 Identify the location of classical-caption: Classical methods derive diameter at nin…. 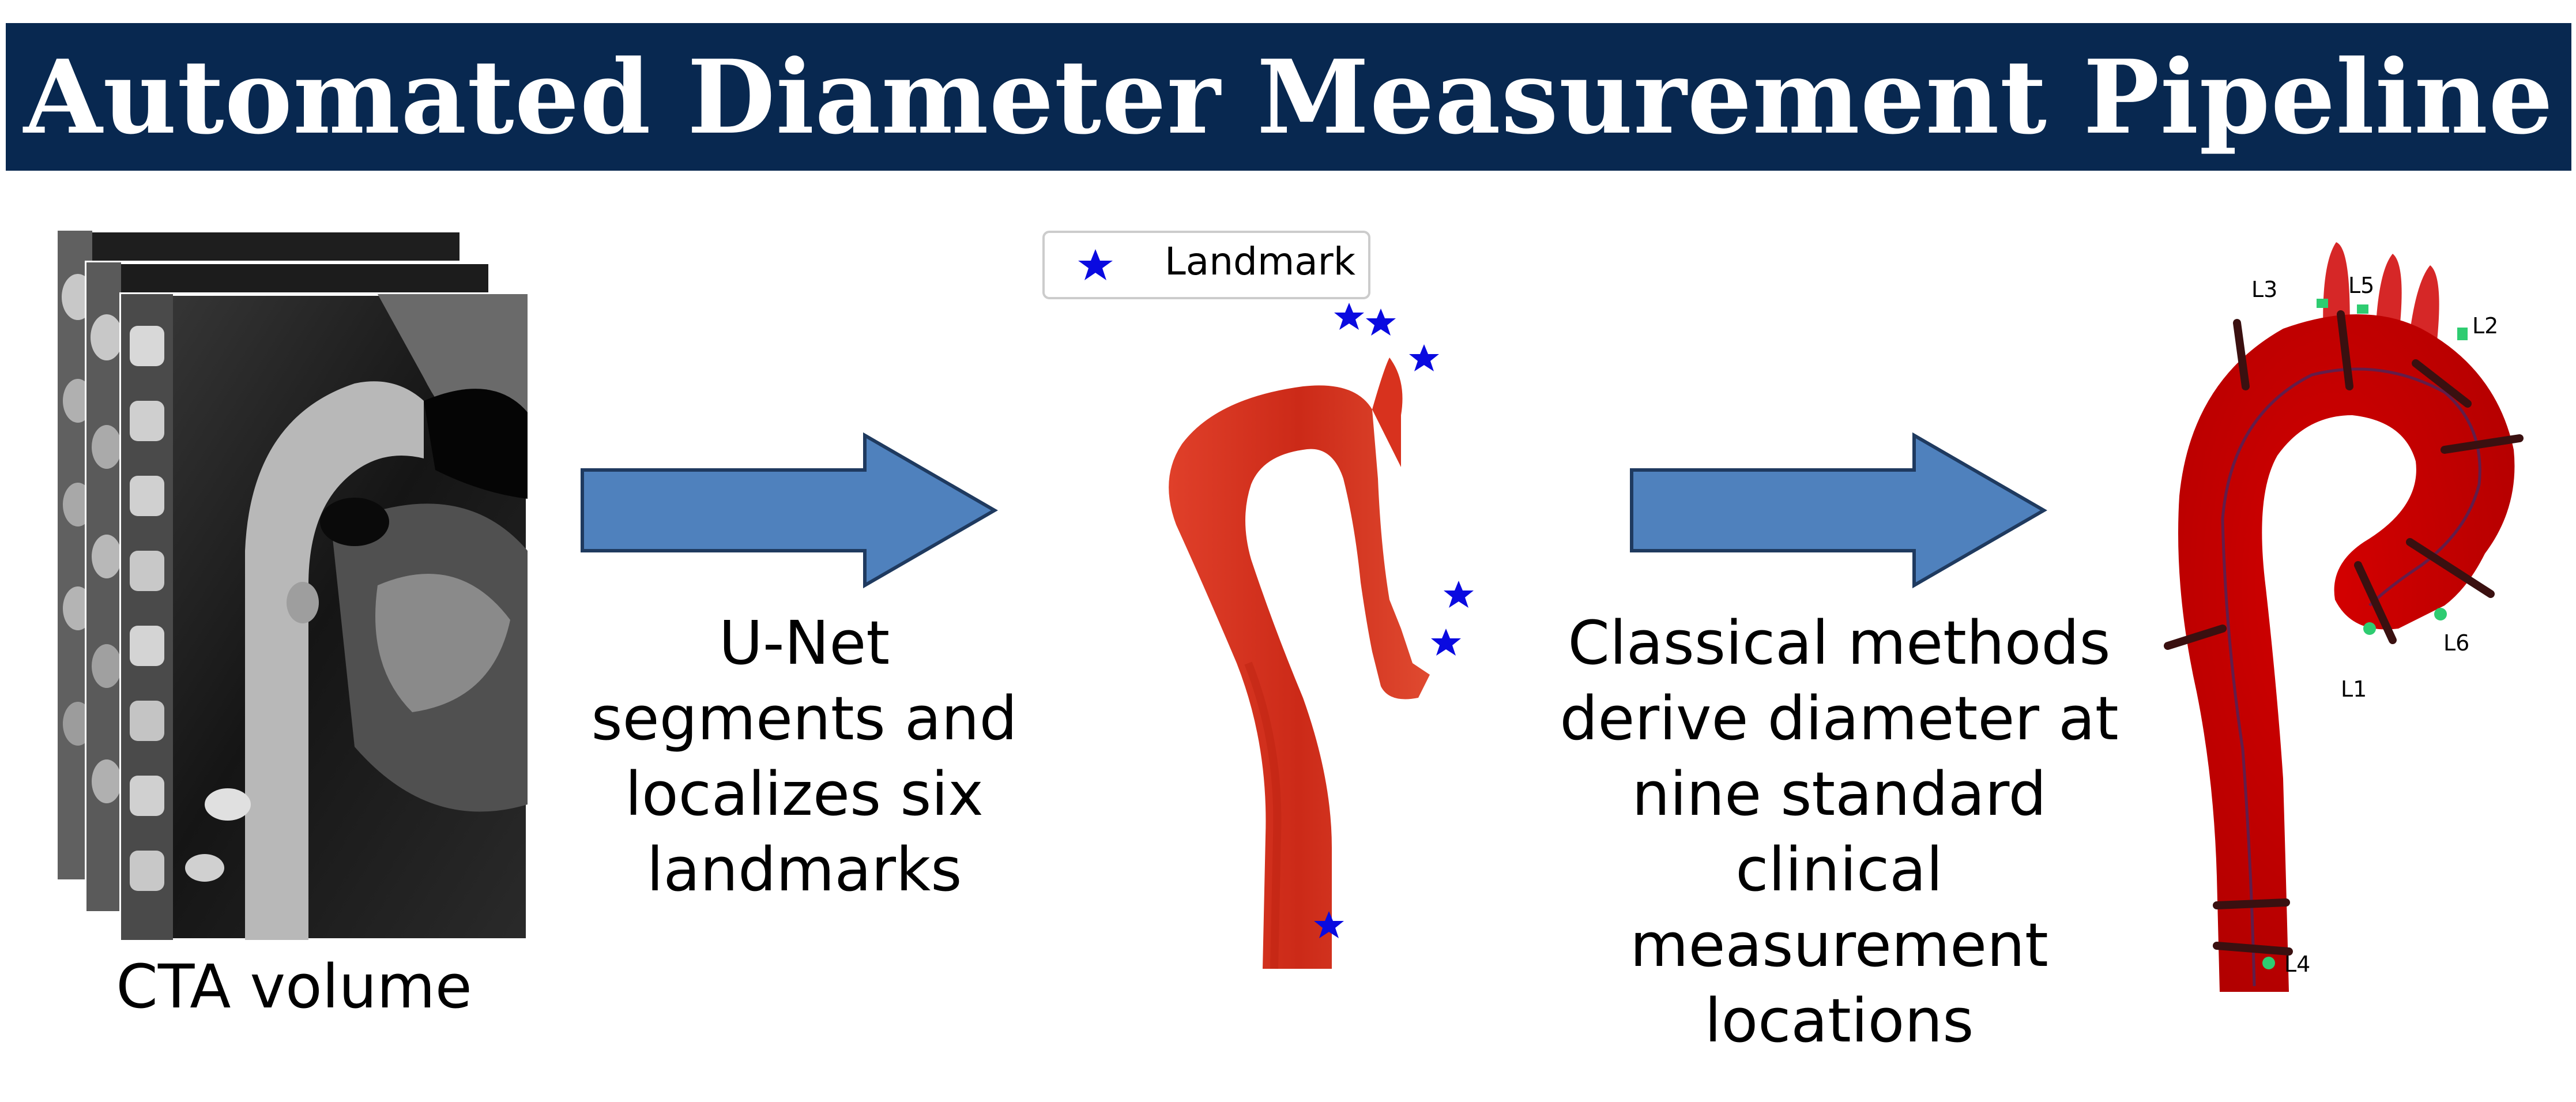
(1839, 832).